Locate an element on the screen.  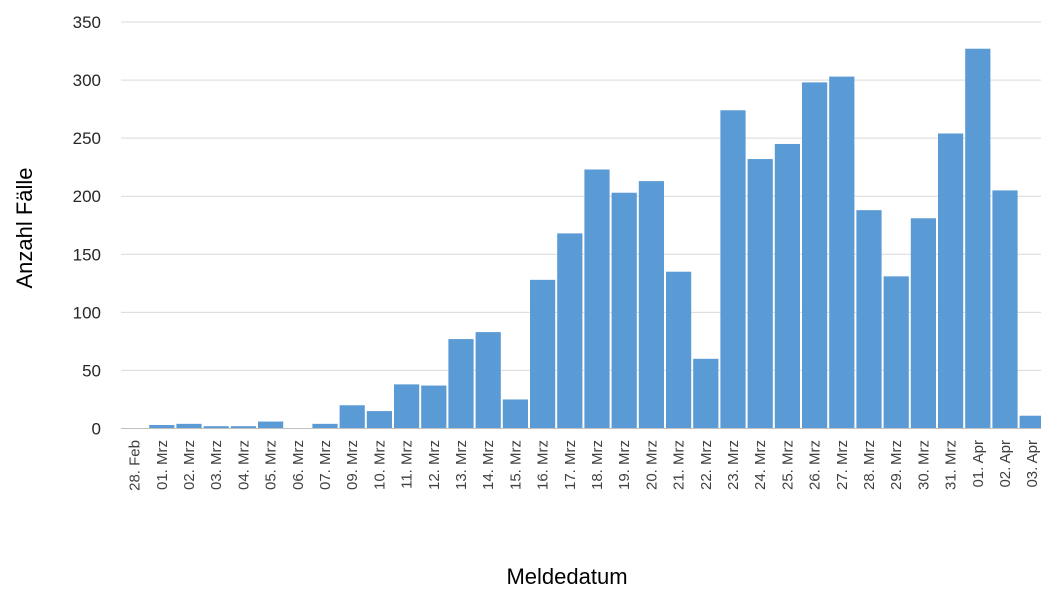
x-tick-label: 19. Mrz is located at coordinates (624, 465).